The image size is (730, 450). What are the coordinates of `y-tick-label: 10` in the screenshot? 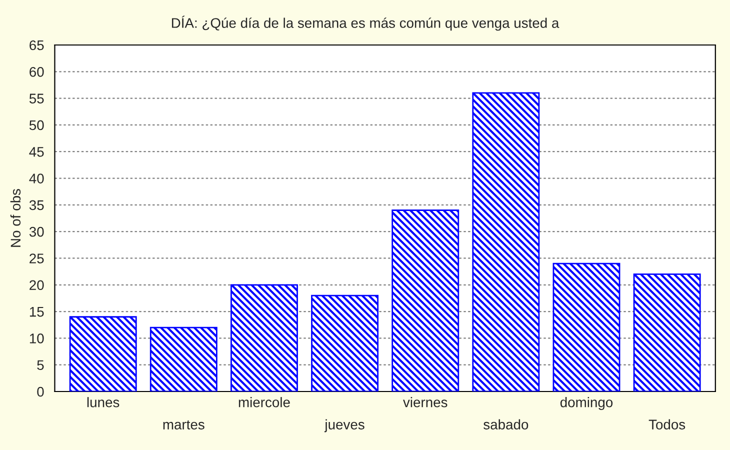 It's located at (37, 339).